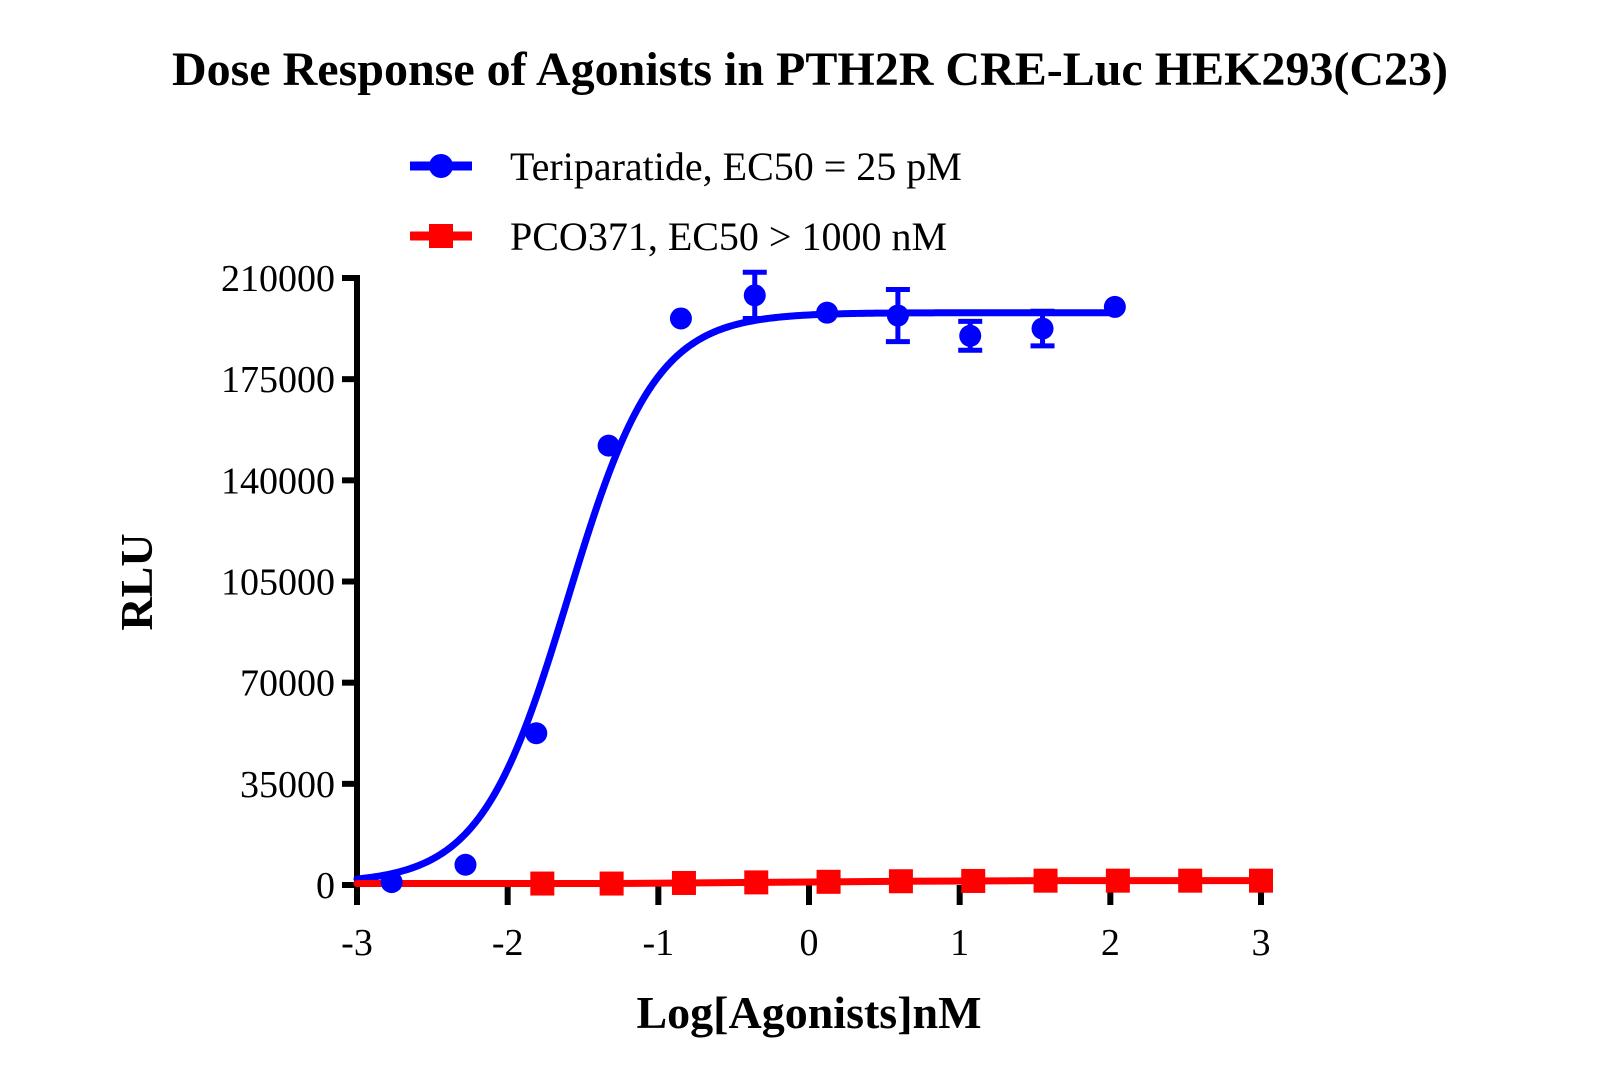 Image resolution: width=1620 pixels, height=1080 pixels. I want to click on x-tick-label: 0, so click(809, 943).